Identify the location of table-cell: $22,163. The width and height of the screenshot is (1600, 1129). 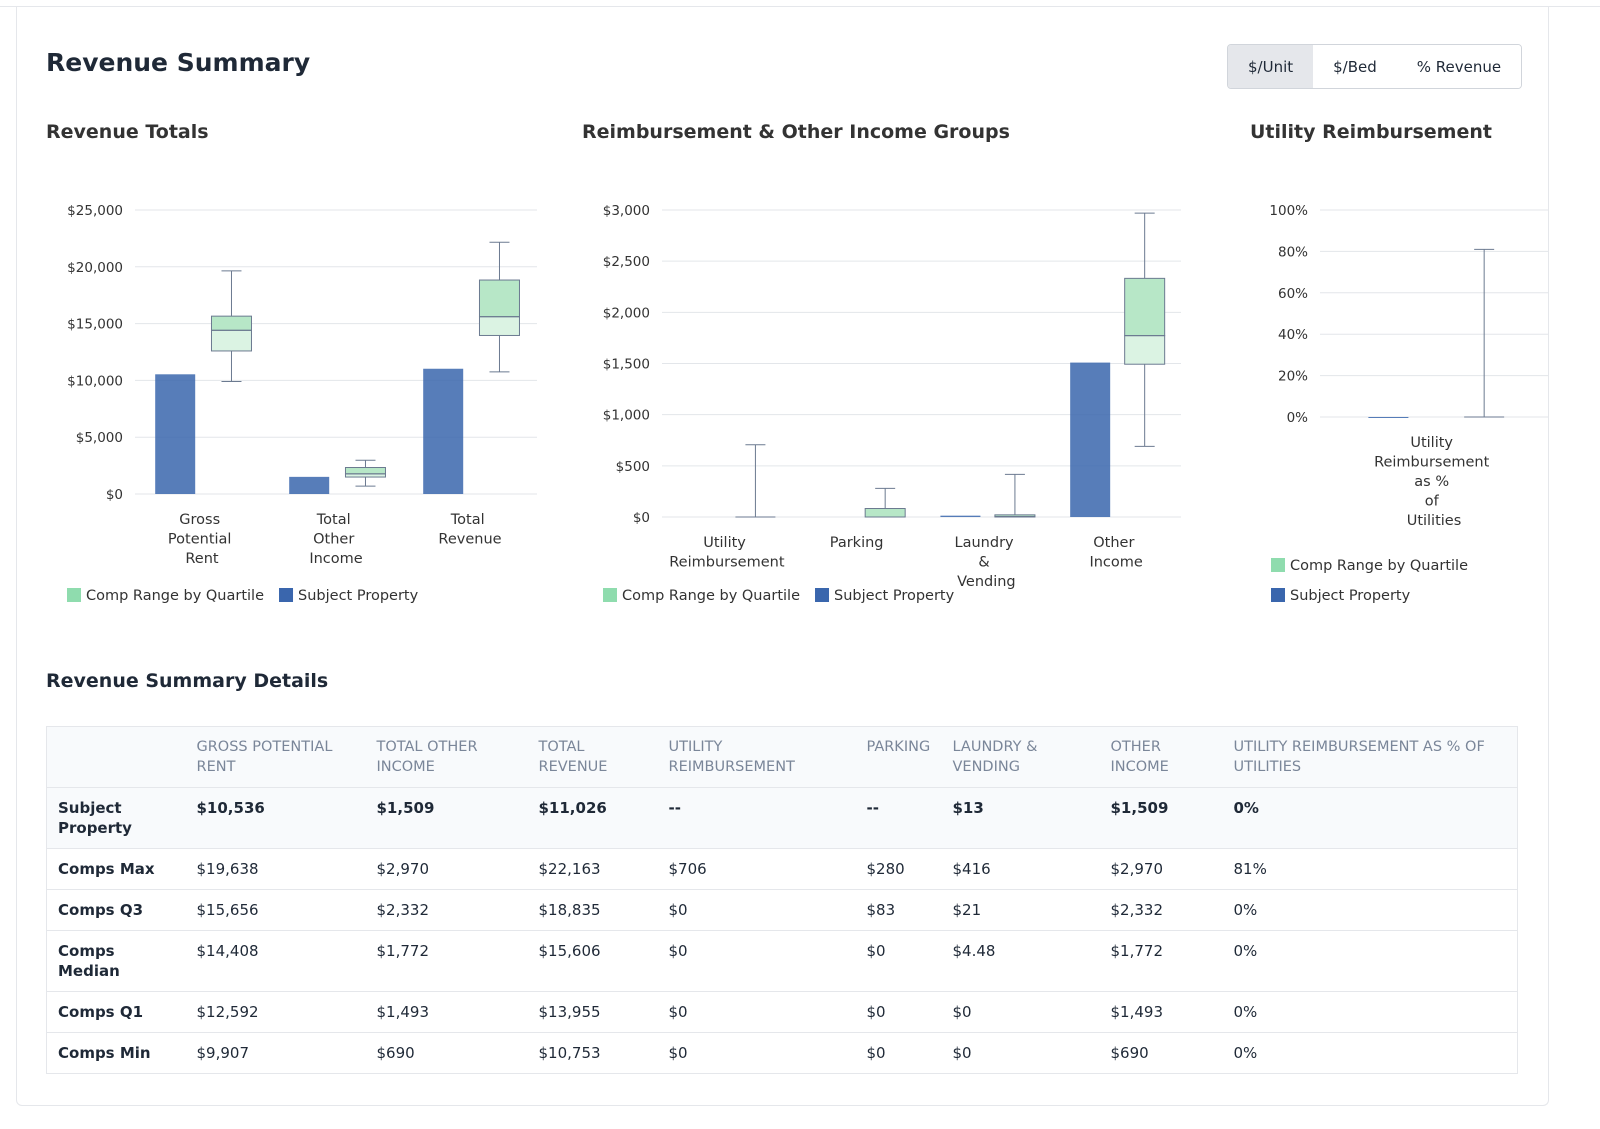
(592, 869).